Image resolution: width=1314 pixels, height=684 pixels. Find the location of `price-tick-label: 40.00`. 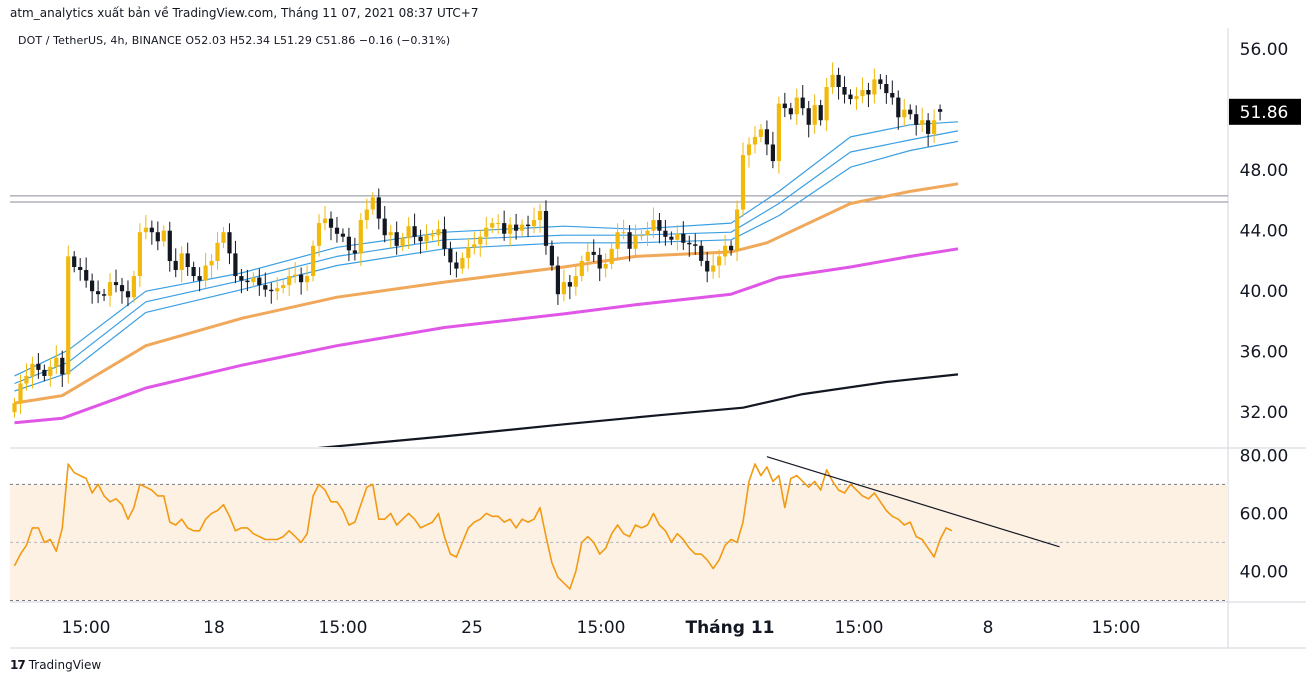

price-tick-label: 40.00 is located at coordinates (1264, 292).